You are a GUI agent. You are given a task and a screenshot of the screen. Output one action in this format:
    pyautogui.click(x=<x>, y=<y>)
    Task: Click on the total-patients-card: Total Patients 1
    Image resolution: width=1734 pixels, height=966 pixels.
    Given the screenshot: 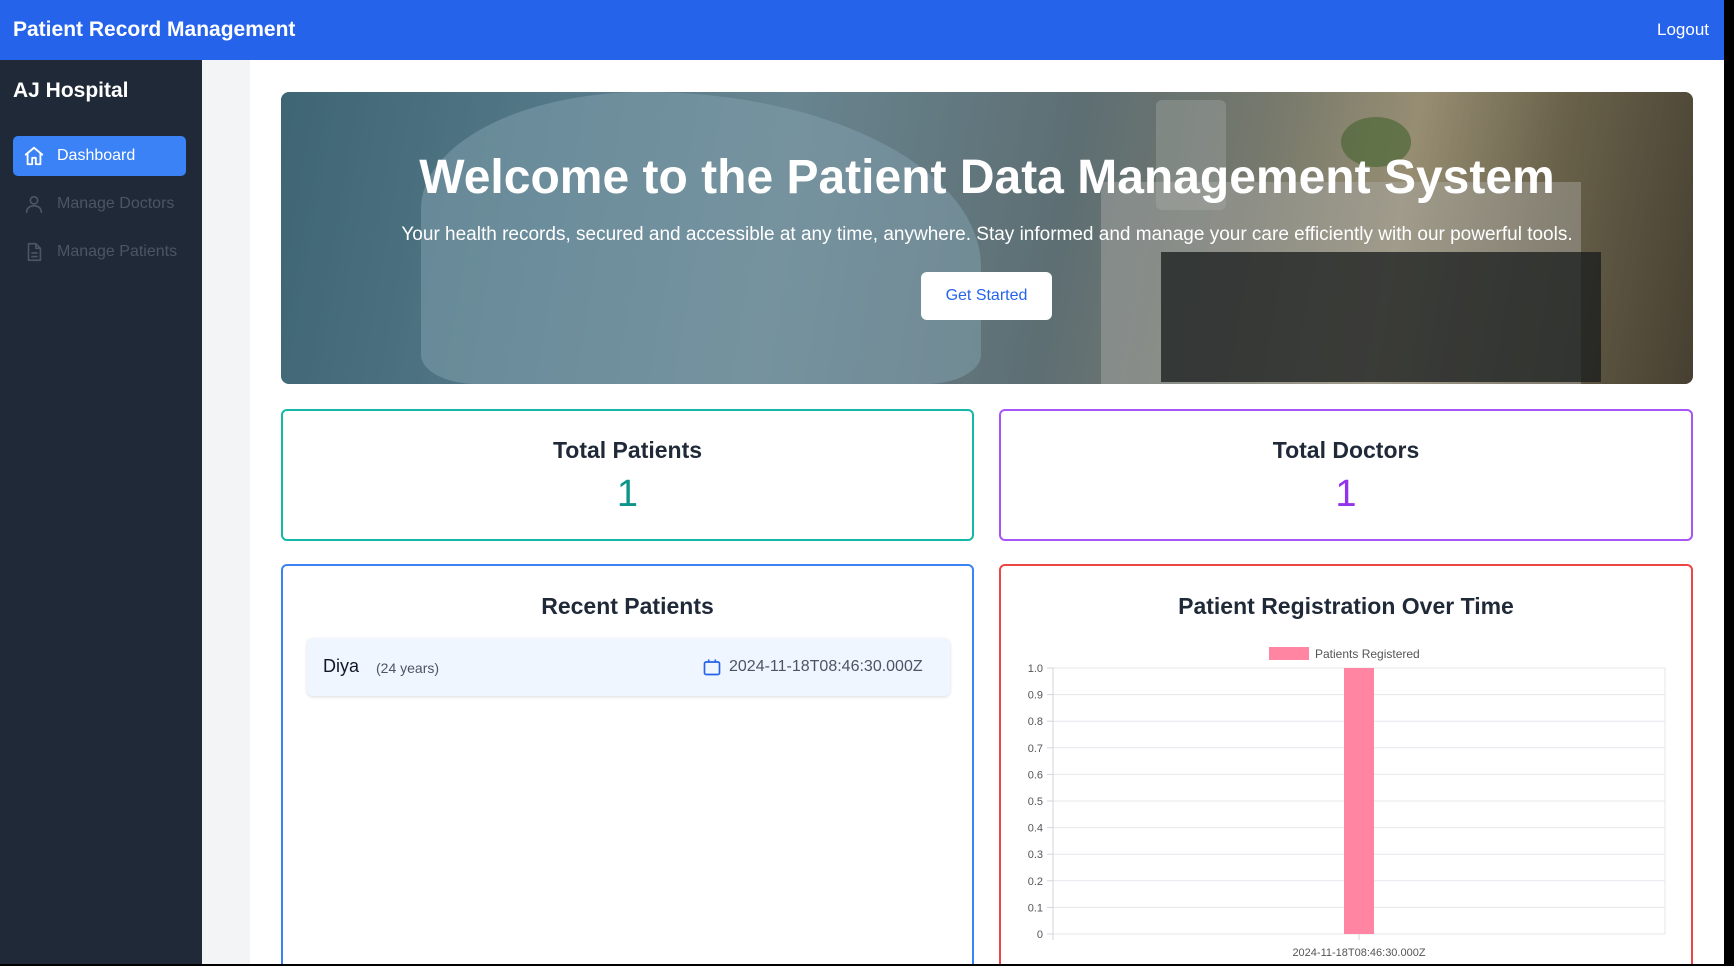 What is the action you would take?
    pyautogui.click(x=627, y=475)
    